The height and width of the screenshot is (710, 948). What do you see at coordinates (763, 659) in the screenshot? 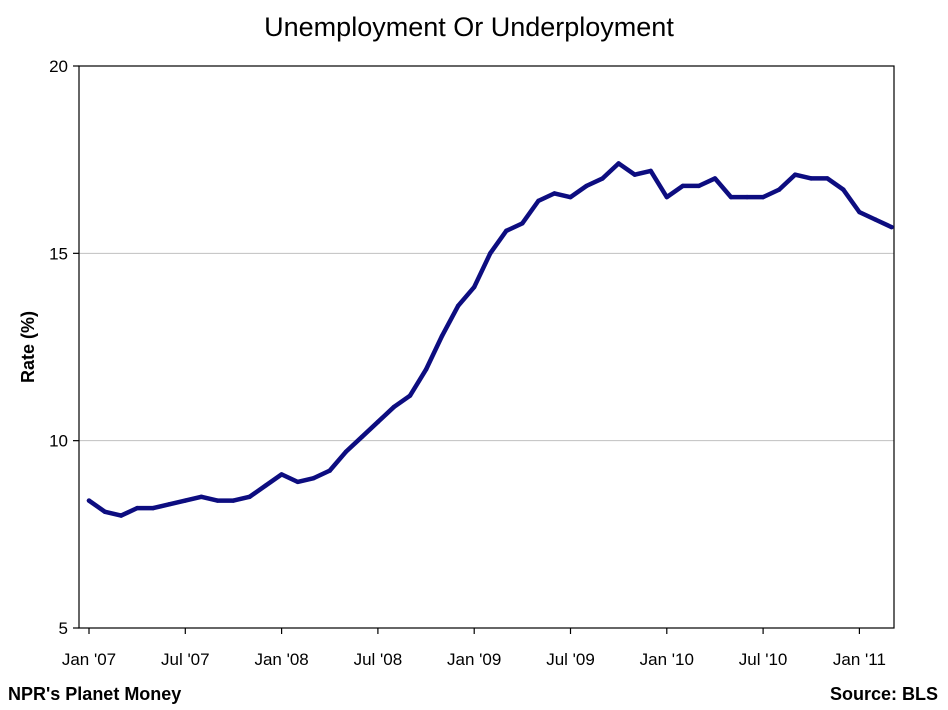
I see `x-tick-label: Jul '10` at bounding box center [763, 659].